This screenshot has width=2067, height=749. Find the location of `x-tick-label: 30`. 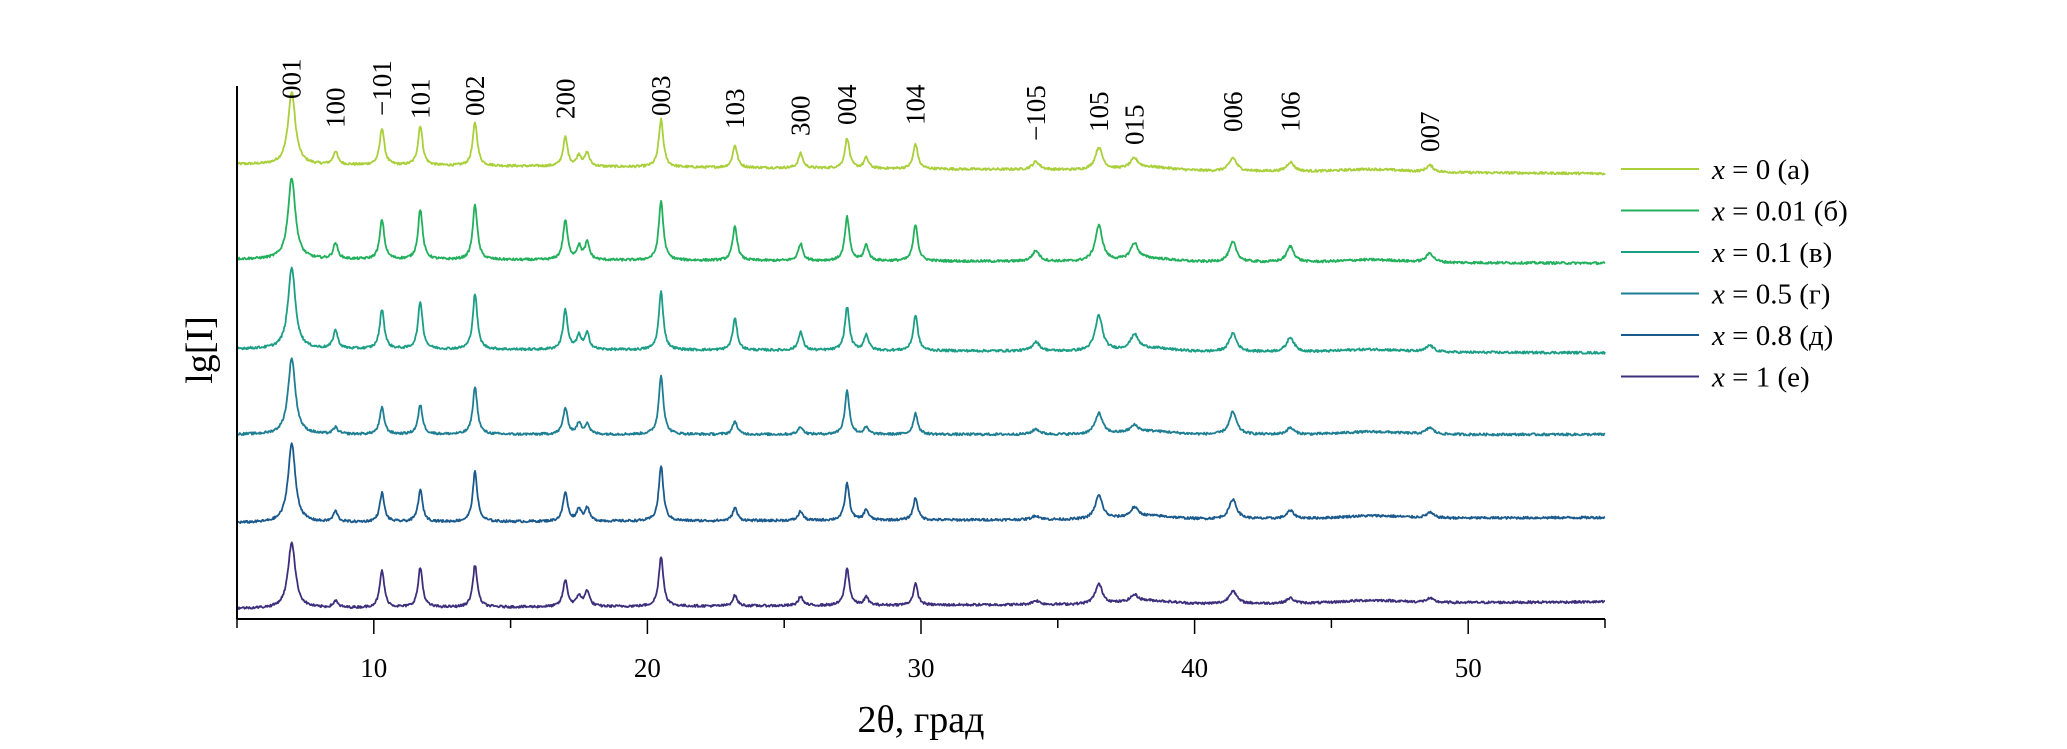

x-tick-label: 30 is located at coordinates (921, 668).